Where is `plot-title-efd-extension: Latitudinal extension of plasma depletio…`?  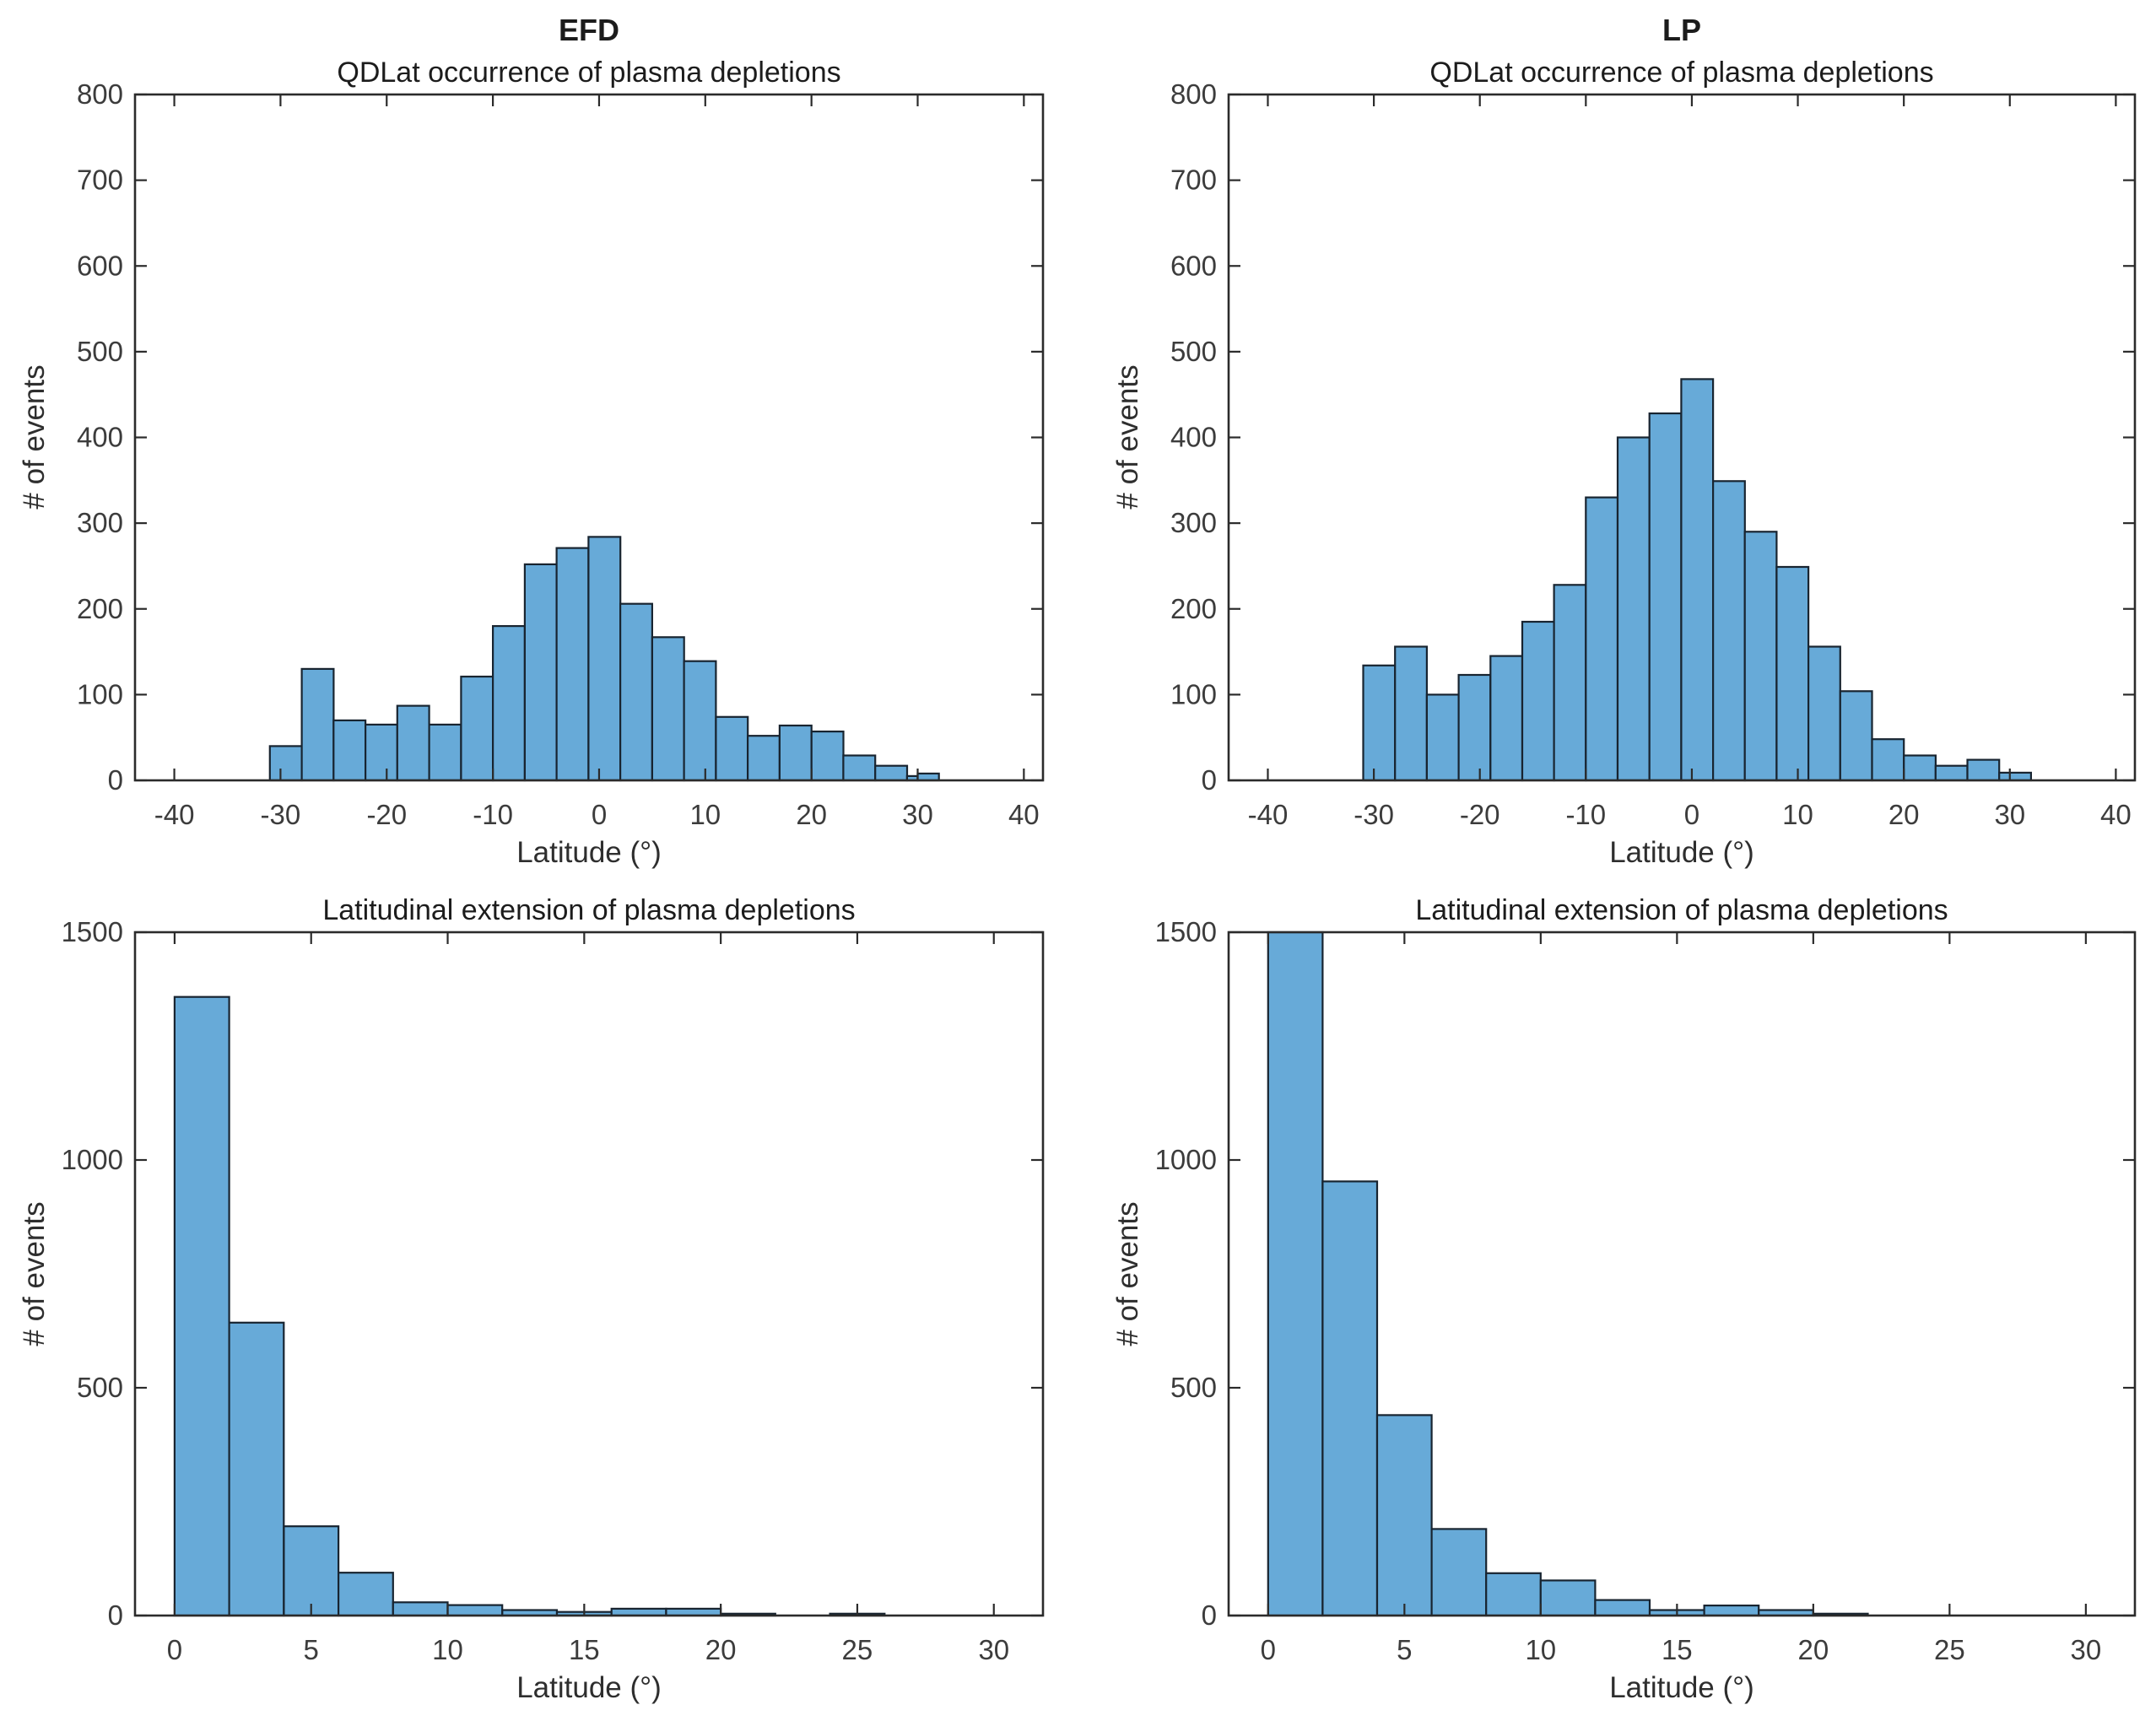 plot-title-efd-extension: Latitudinal extension of plasma depletio… is located at coordinates (588, 910).